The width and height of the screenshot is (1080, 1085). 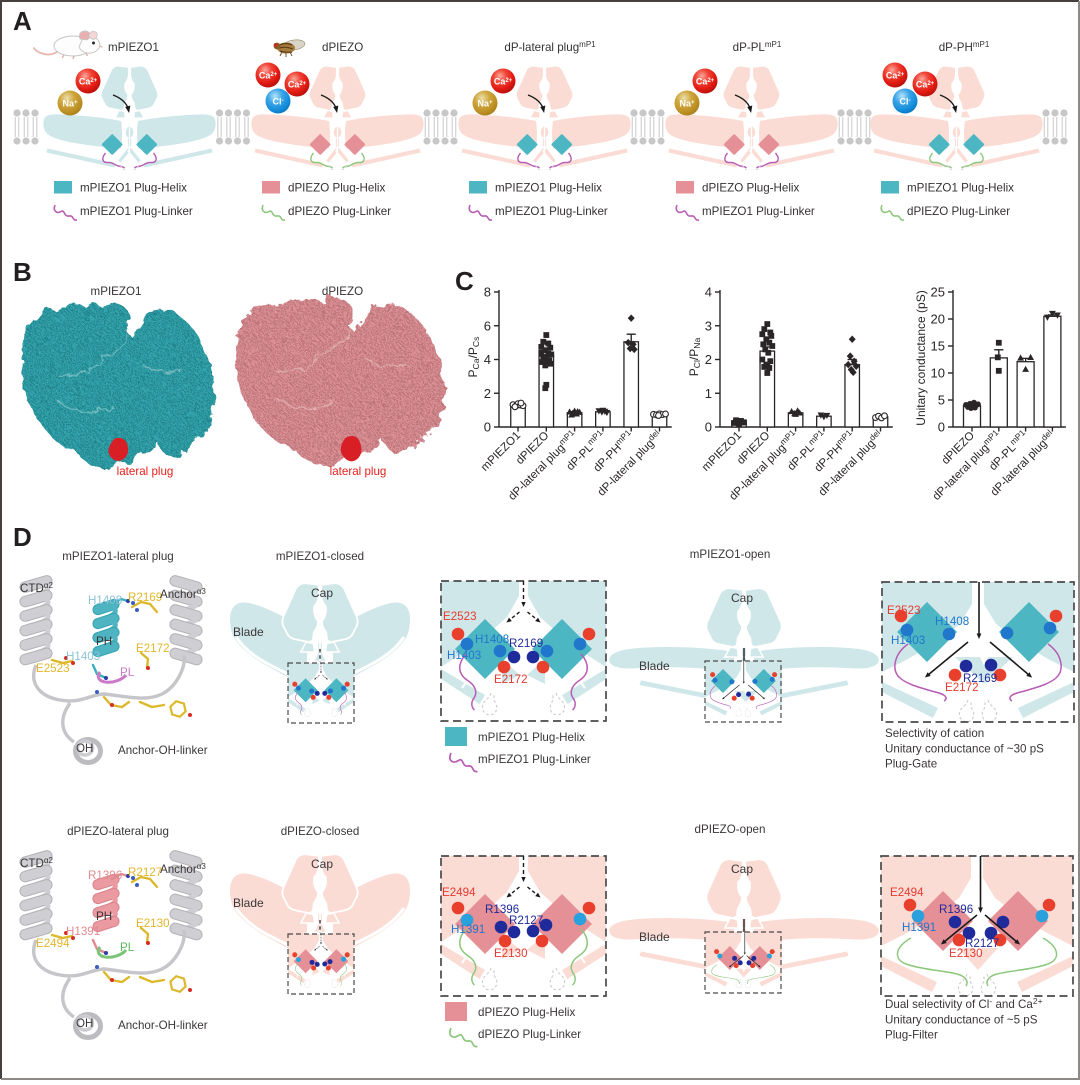 I want to click on svg-text:Dual selectivity of Cl- and Ca: Dual selectivity of Cl- and Ca2+, so click(x=964, y=1003).